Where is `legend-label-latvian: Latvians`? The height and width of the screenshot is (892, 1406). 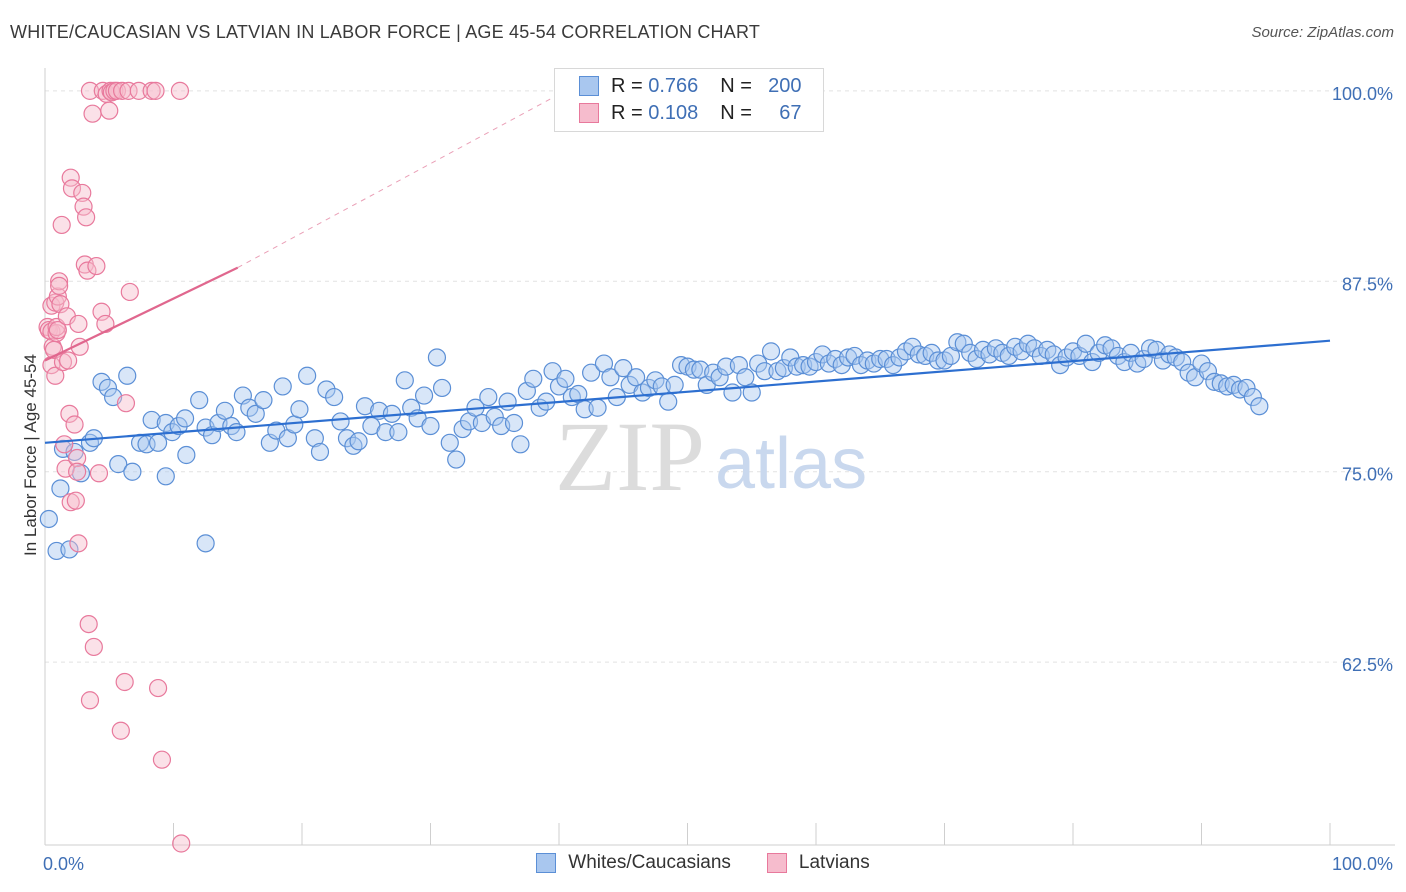 legend-label-latvian: Latvians is located at coordinates (834, 862).